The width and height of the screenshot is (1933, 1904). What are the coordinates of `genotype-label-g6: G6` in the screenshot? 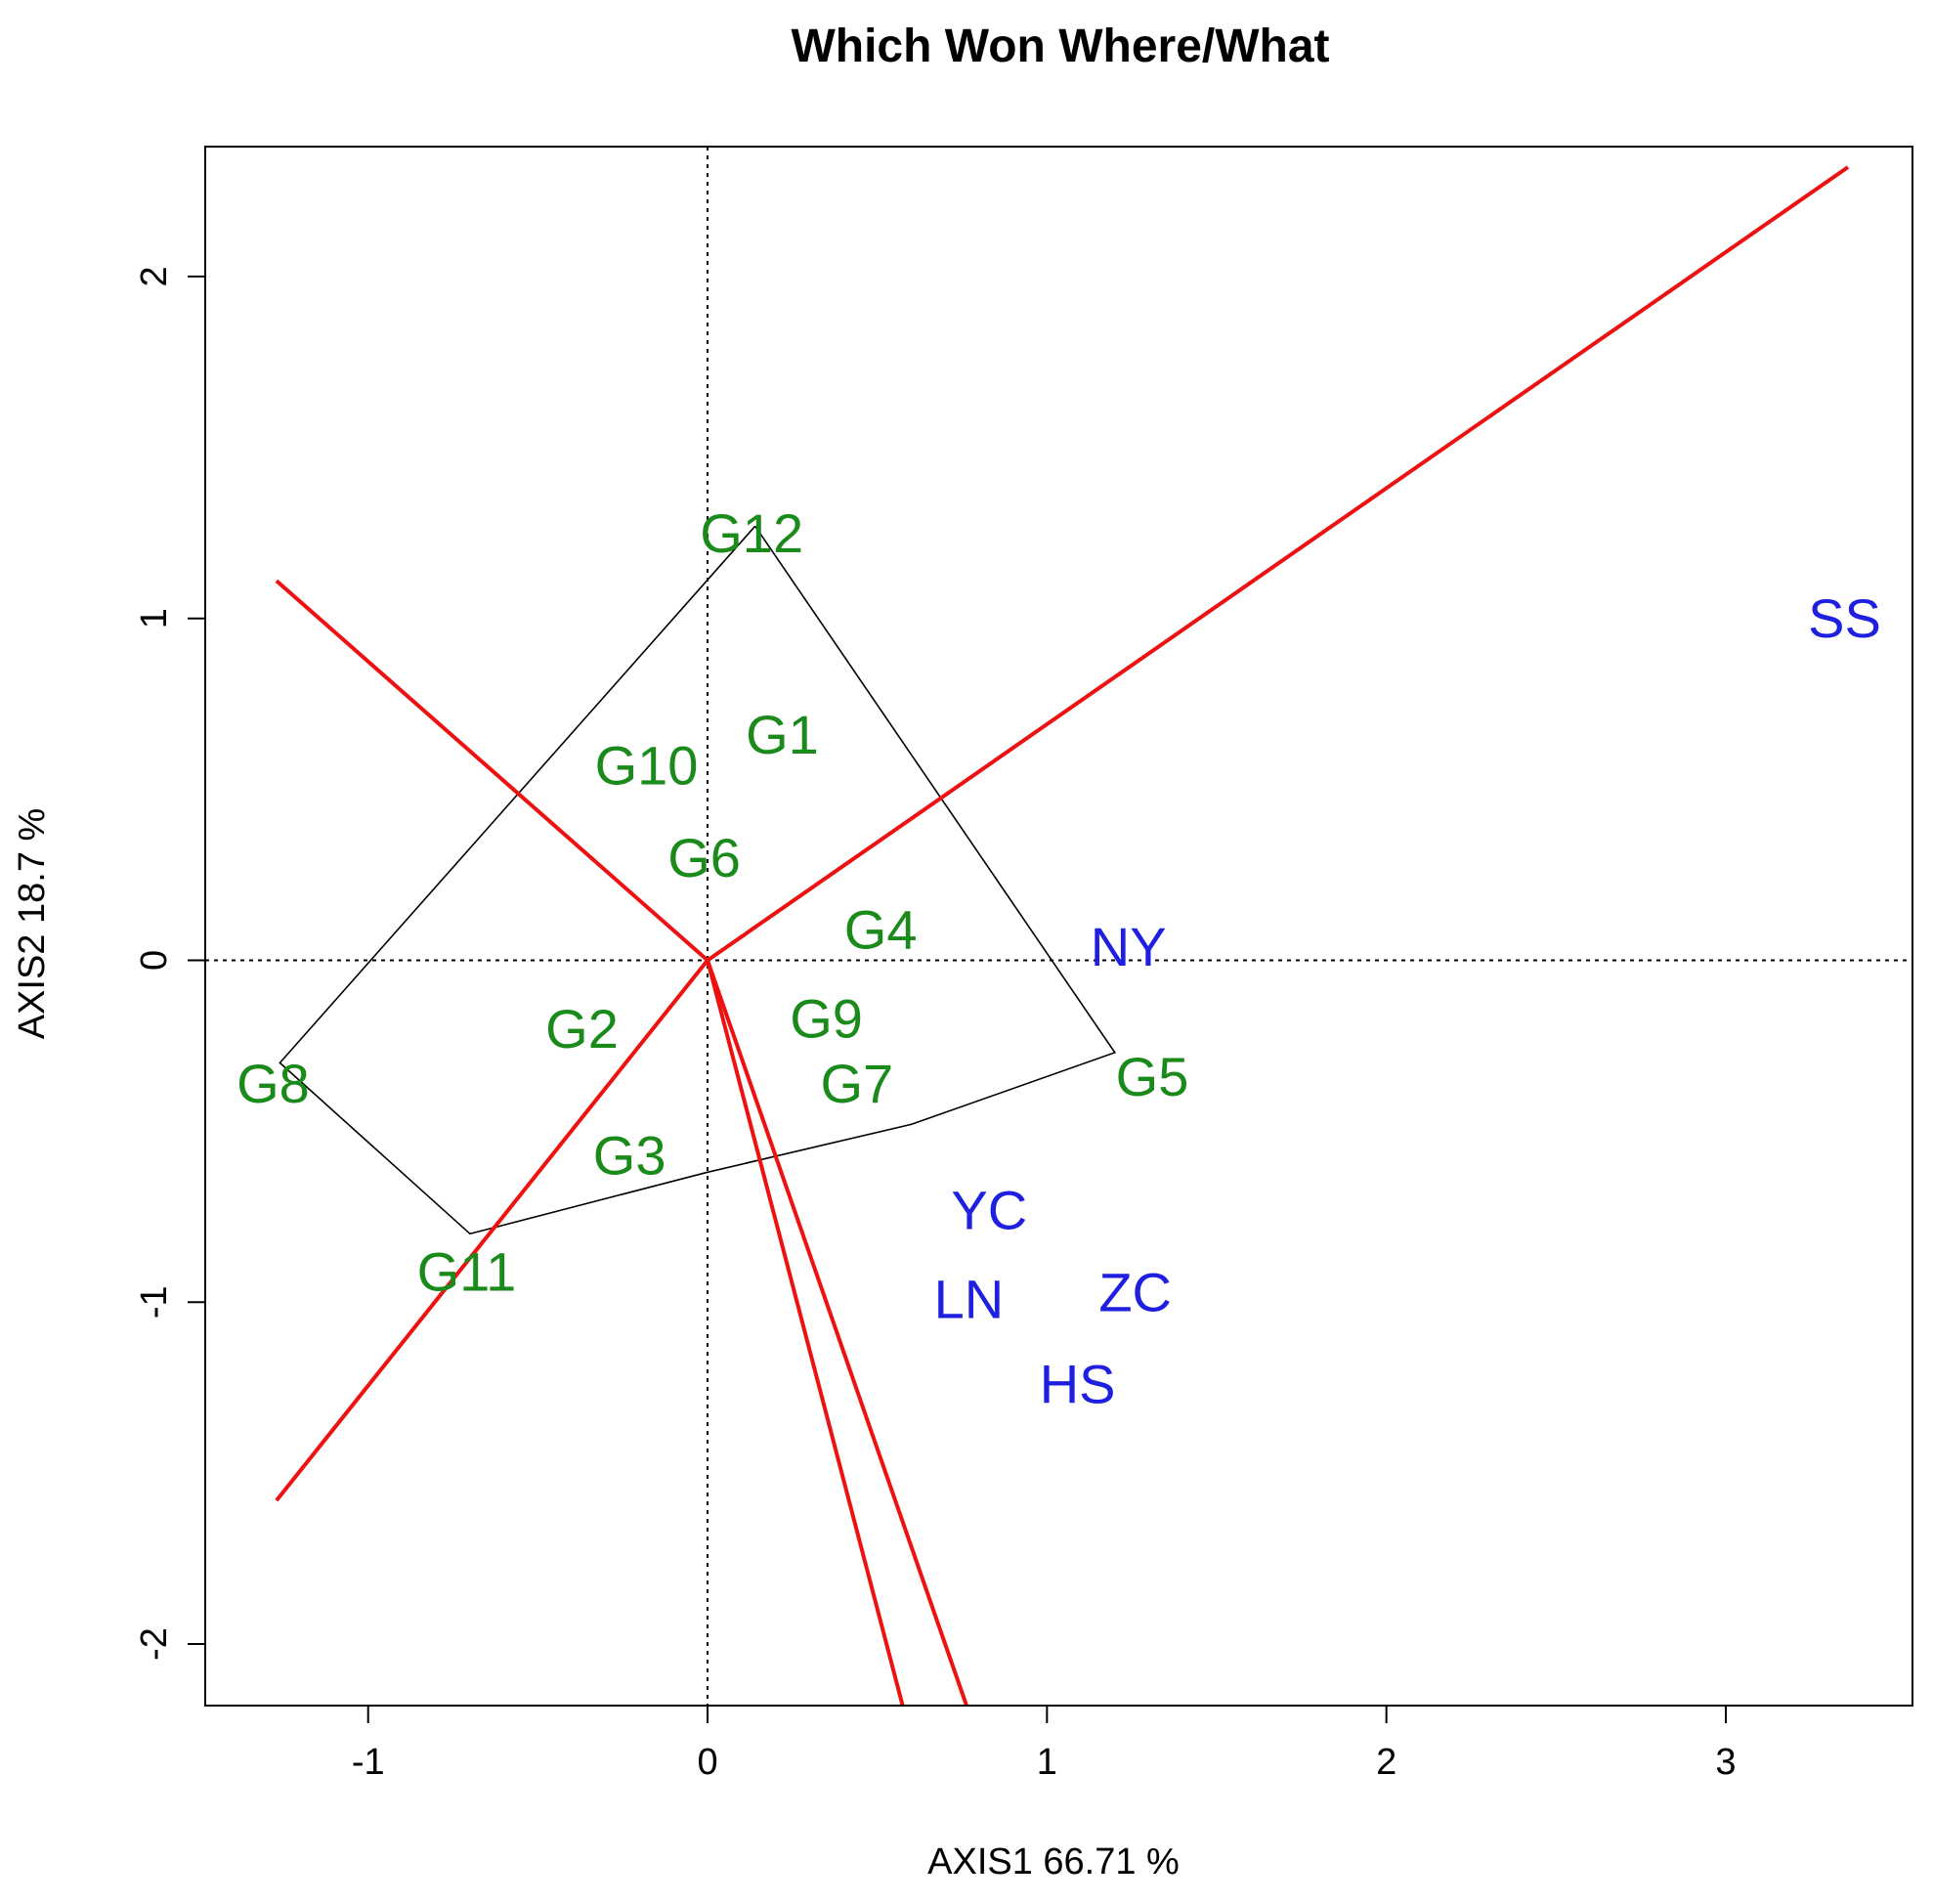 It's located at (704, 857).